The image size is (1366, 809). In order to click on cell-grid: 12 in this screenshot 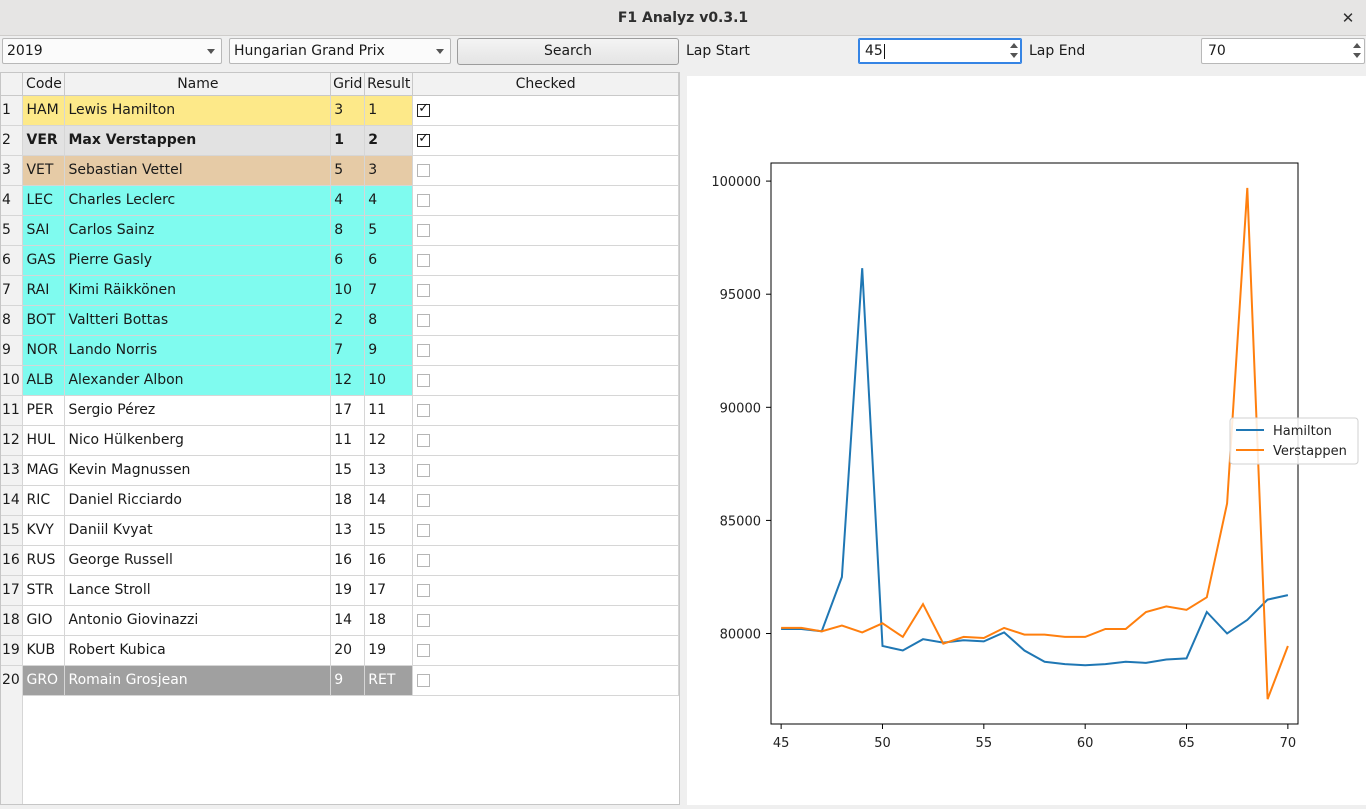, I will do `click(348, 380)`.